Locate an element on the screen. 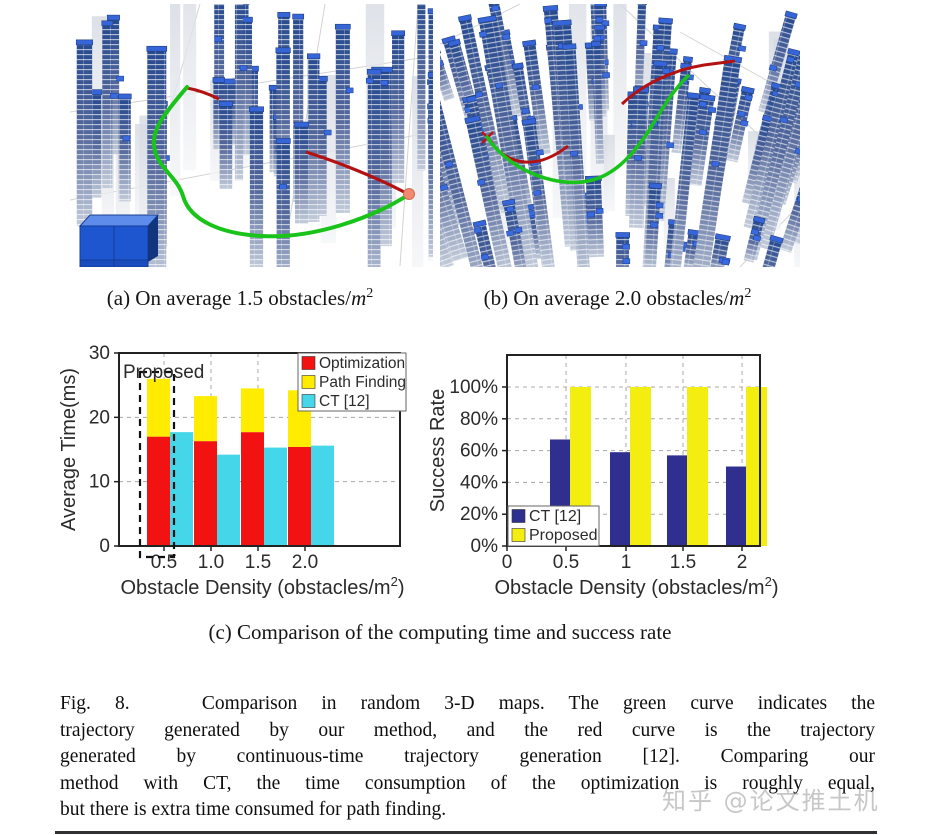  bar-pathfinding-0.5 is located at coordinates (158, 407).